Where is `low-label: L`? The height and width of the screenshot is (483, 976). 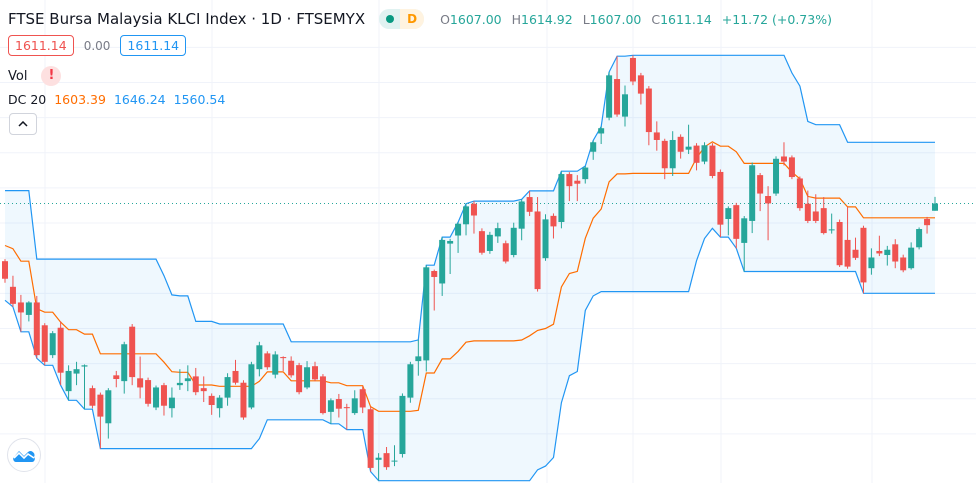
low-label: L is located at coordinates (586, 19).